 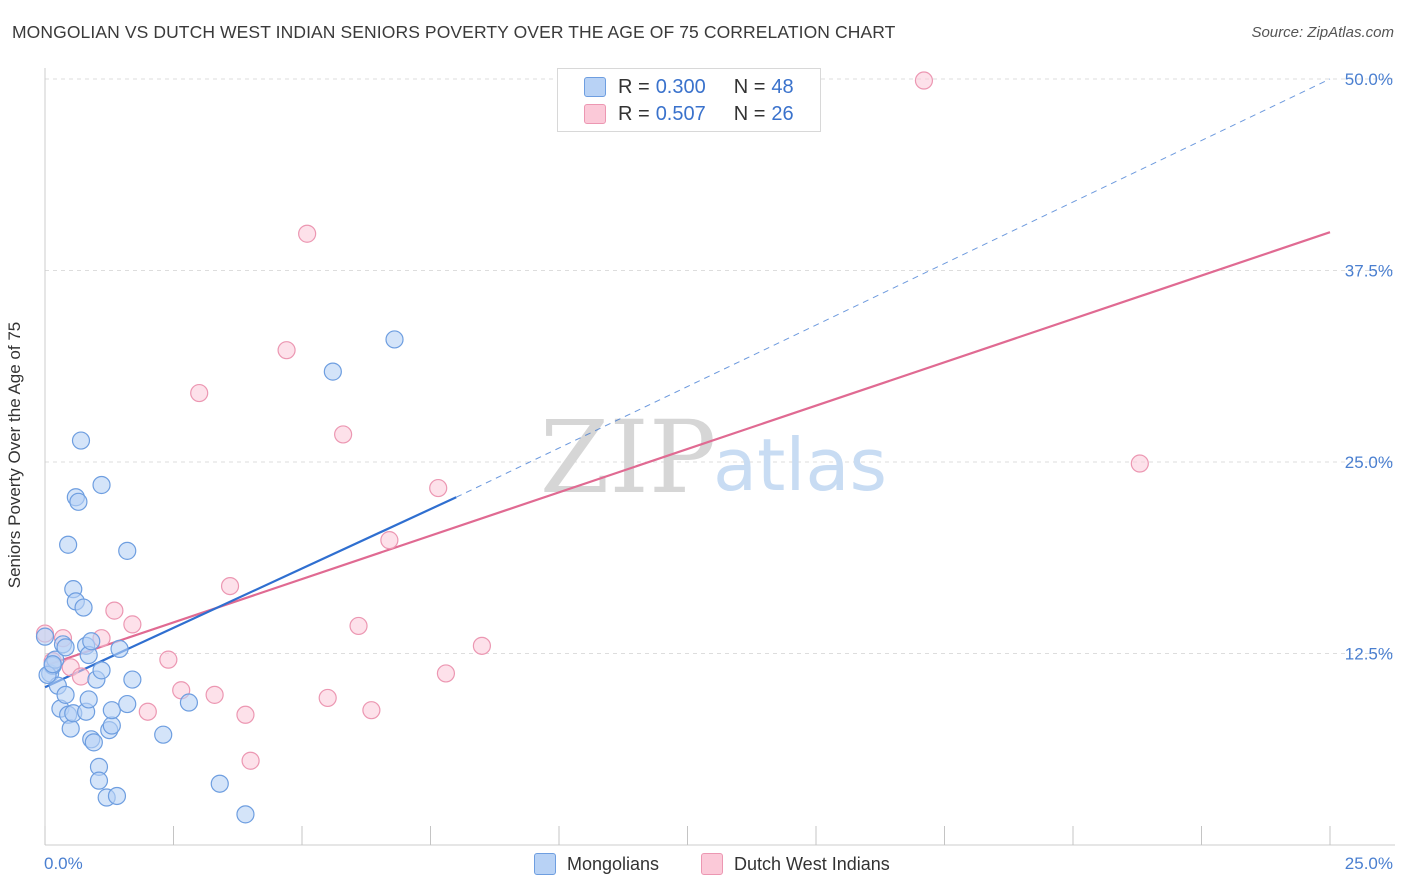 What do you see at coordinates (1369, 79) in the screenshot?
I see `y-tick-label: 50.0%` at bounding box center [1369, 79].